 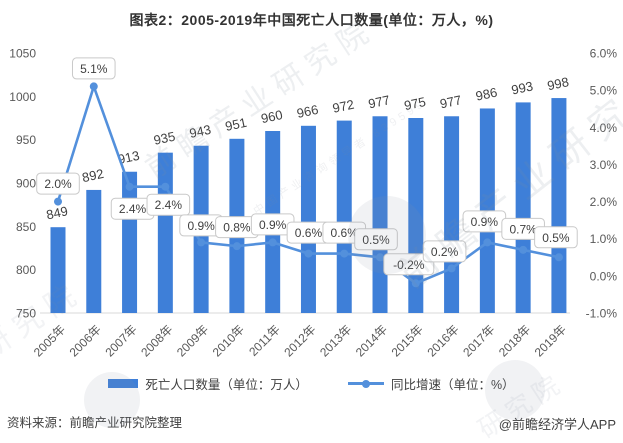 What do you see at coordinates (604, 128) in the screenshot?
I see `y-axis-right-tick: 4.0%` at bounding box center [604, 128].